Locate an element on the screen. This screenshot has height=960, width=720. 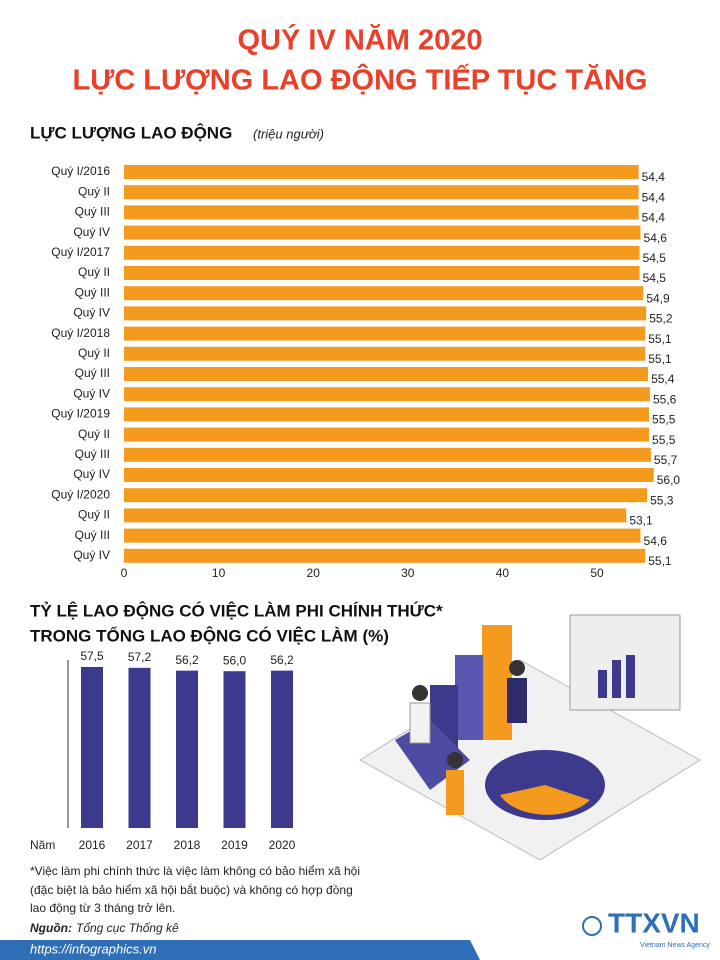
x-tick-label: 20 is located at coordinates (314, 573).